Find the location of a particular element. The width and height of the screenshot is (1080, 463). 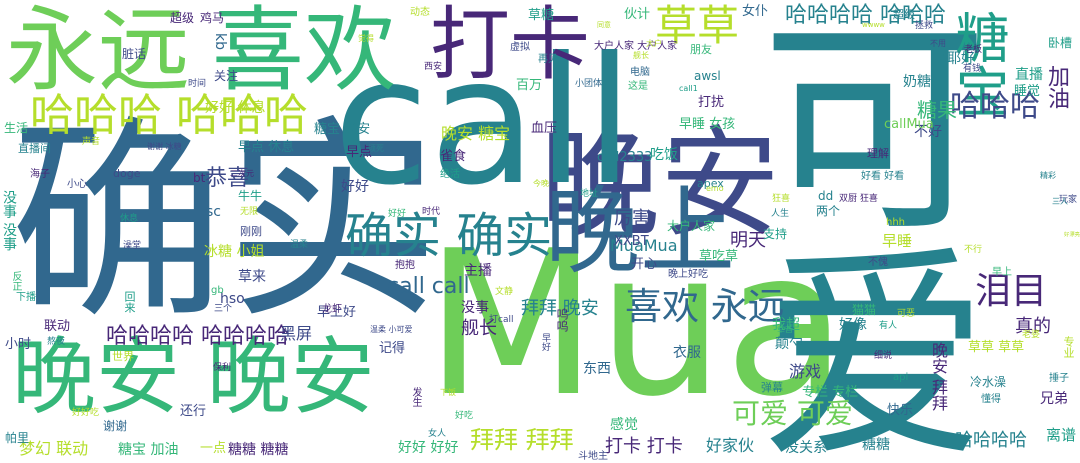

cloud-word: 哈哈哈哈 哈哈哈 is located at coordinates (865, 15).